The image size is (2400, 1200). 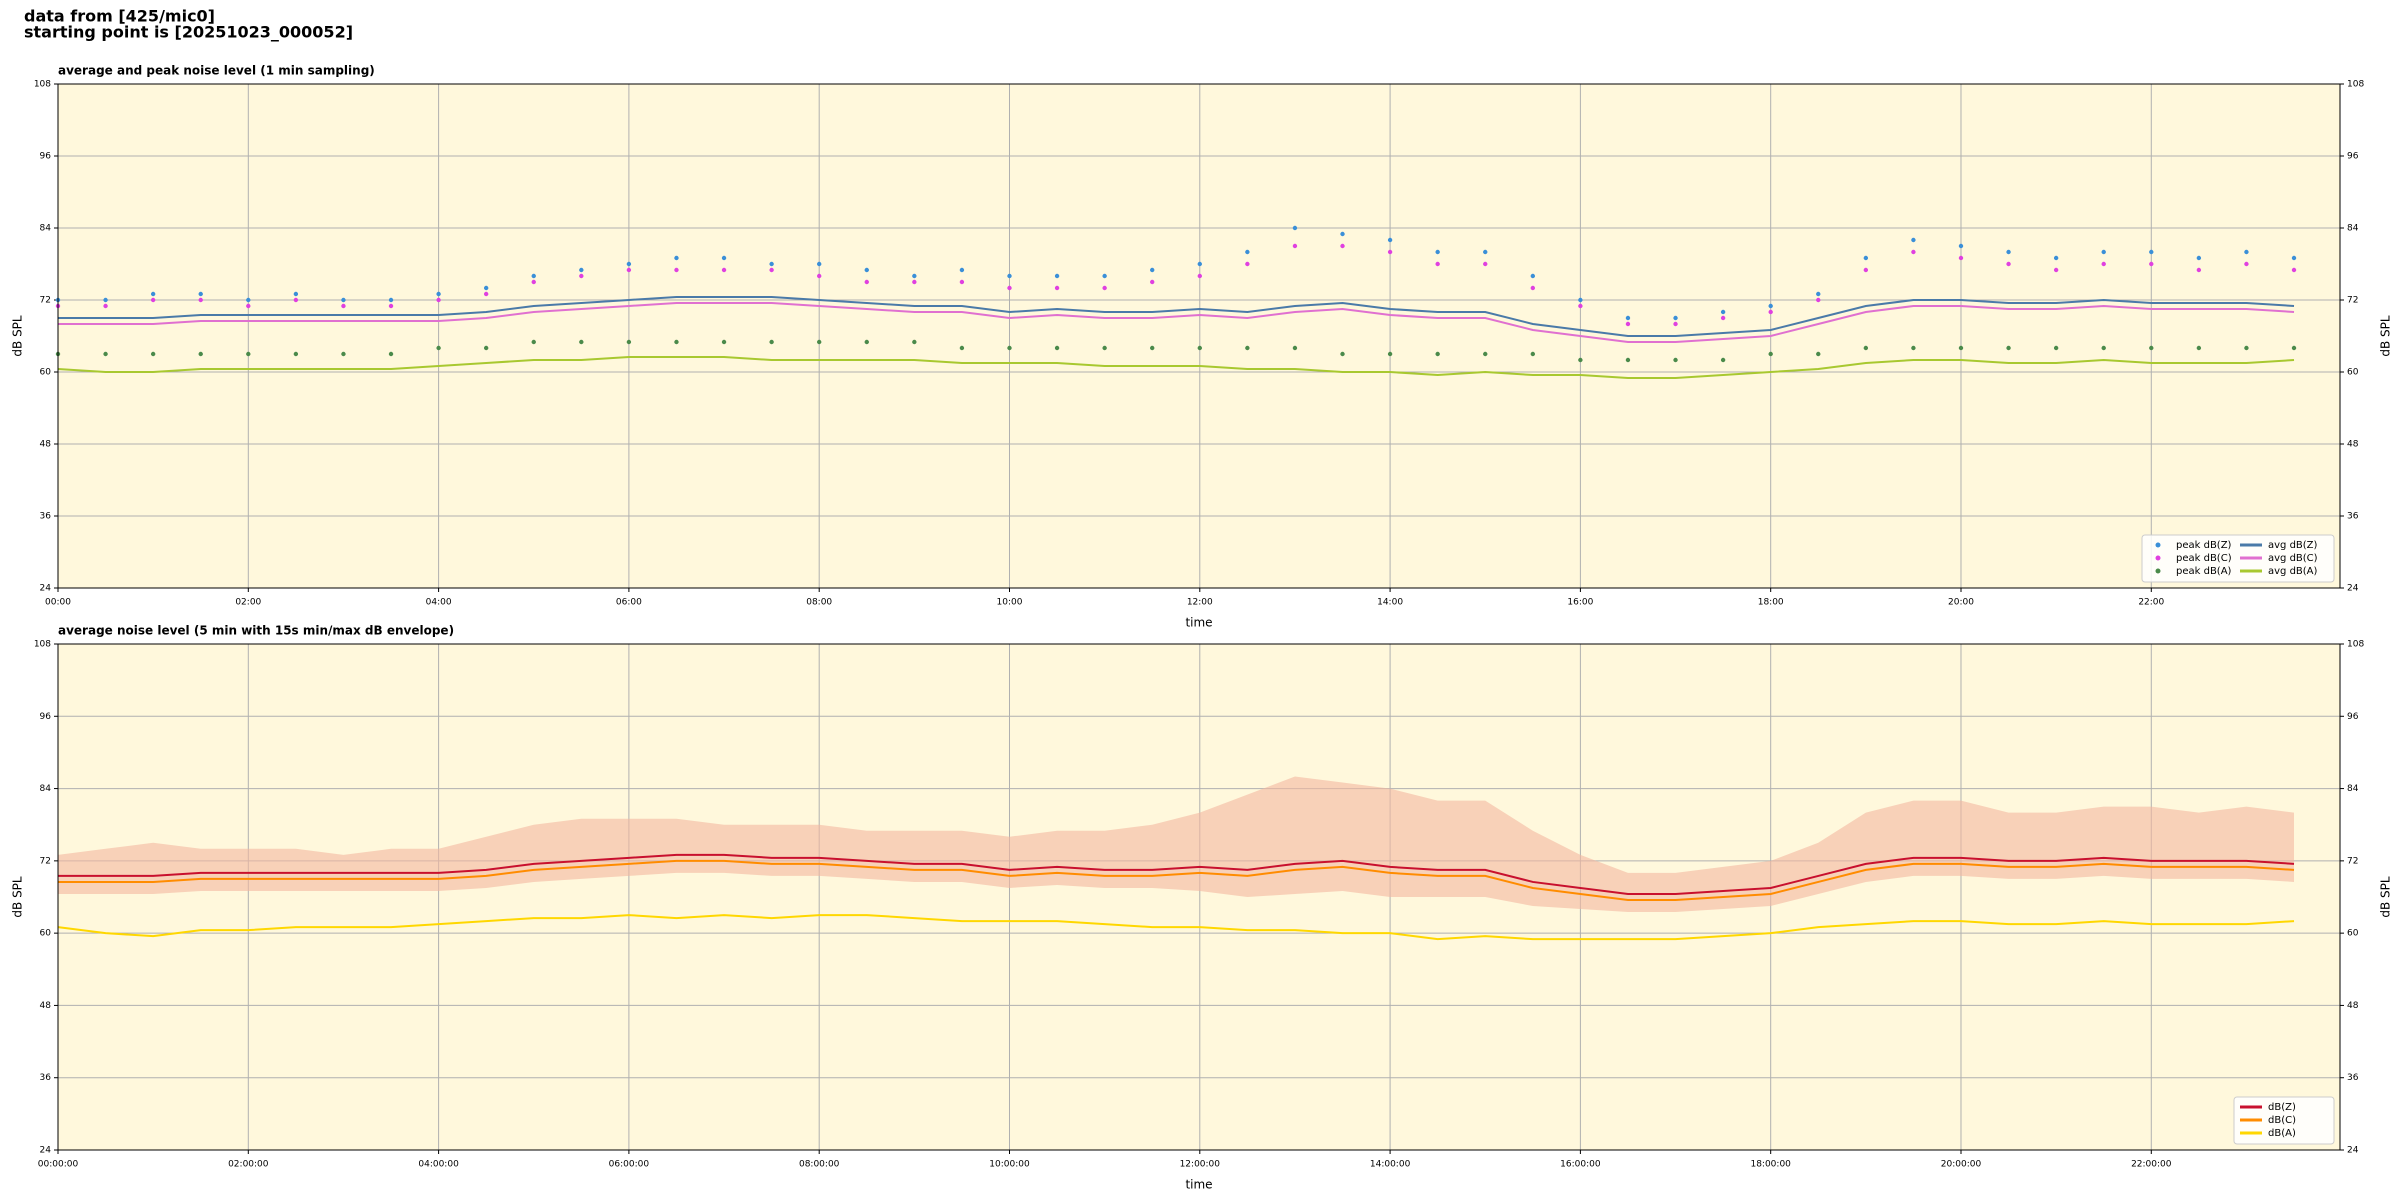 What do you see at coordinates (2151, 1165) in the screenshot?
I see `x-tick-label: 22:00:00` at bounding box center [2151, 1165].